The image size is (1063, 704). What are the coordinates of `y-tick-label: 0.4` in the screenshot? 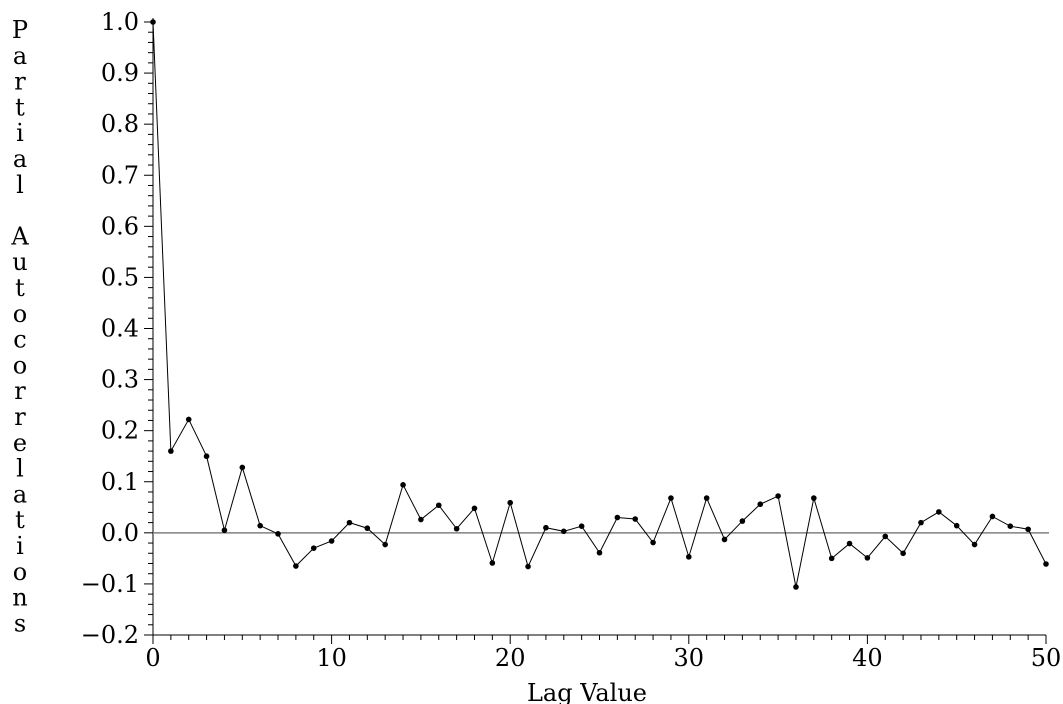 It's located at (120, 329).